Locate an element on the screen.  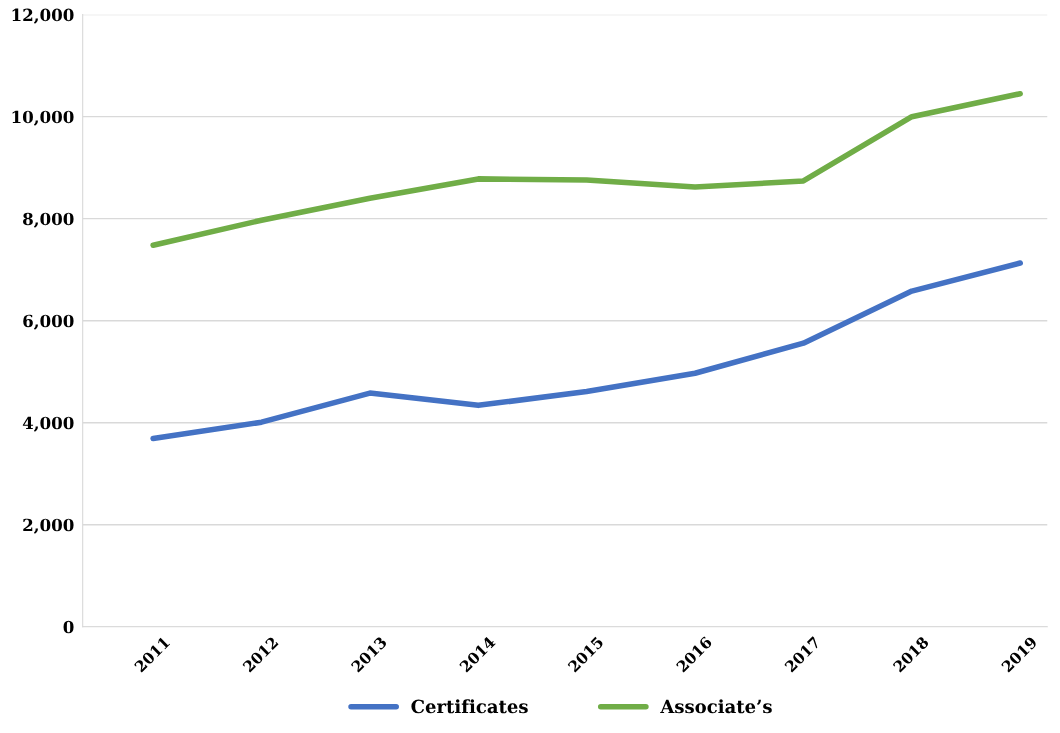
y-tick-label: 6,000 is located at coordinates (48, 322).